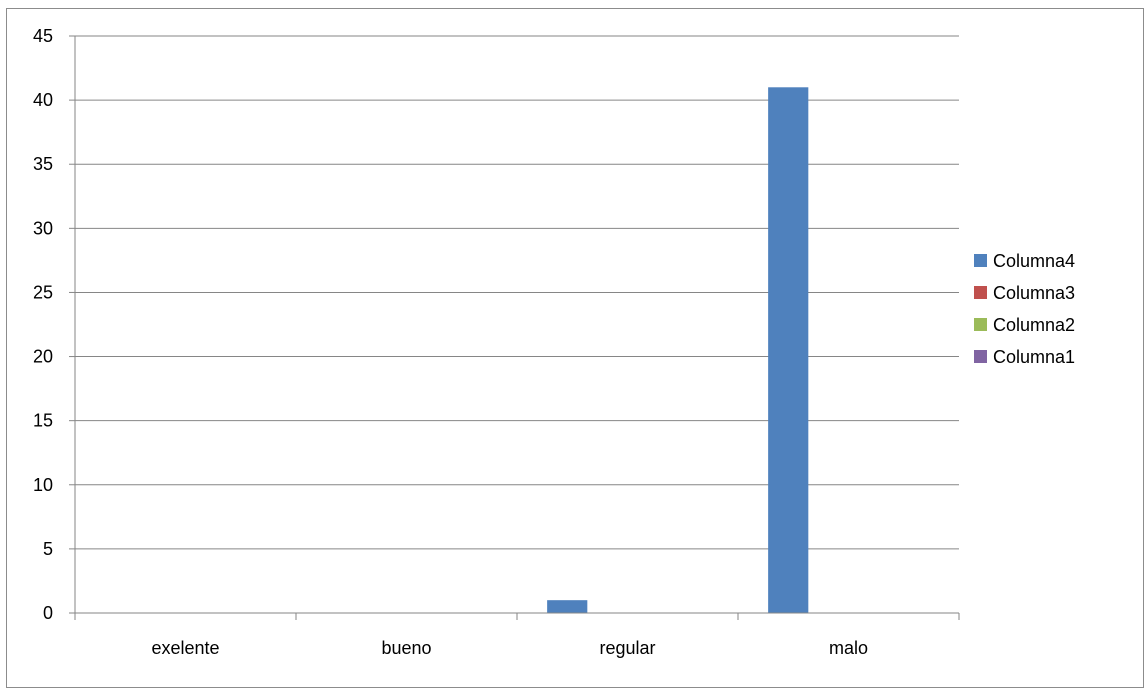 The image size is (1147, 688). I want to click on x-tick-label-exelente: exelente, so click(185, 648).